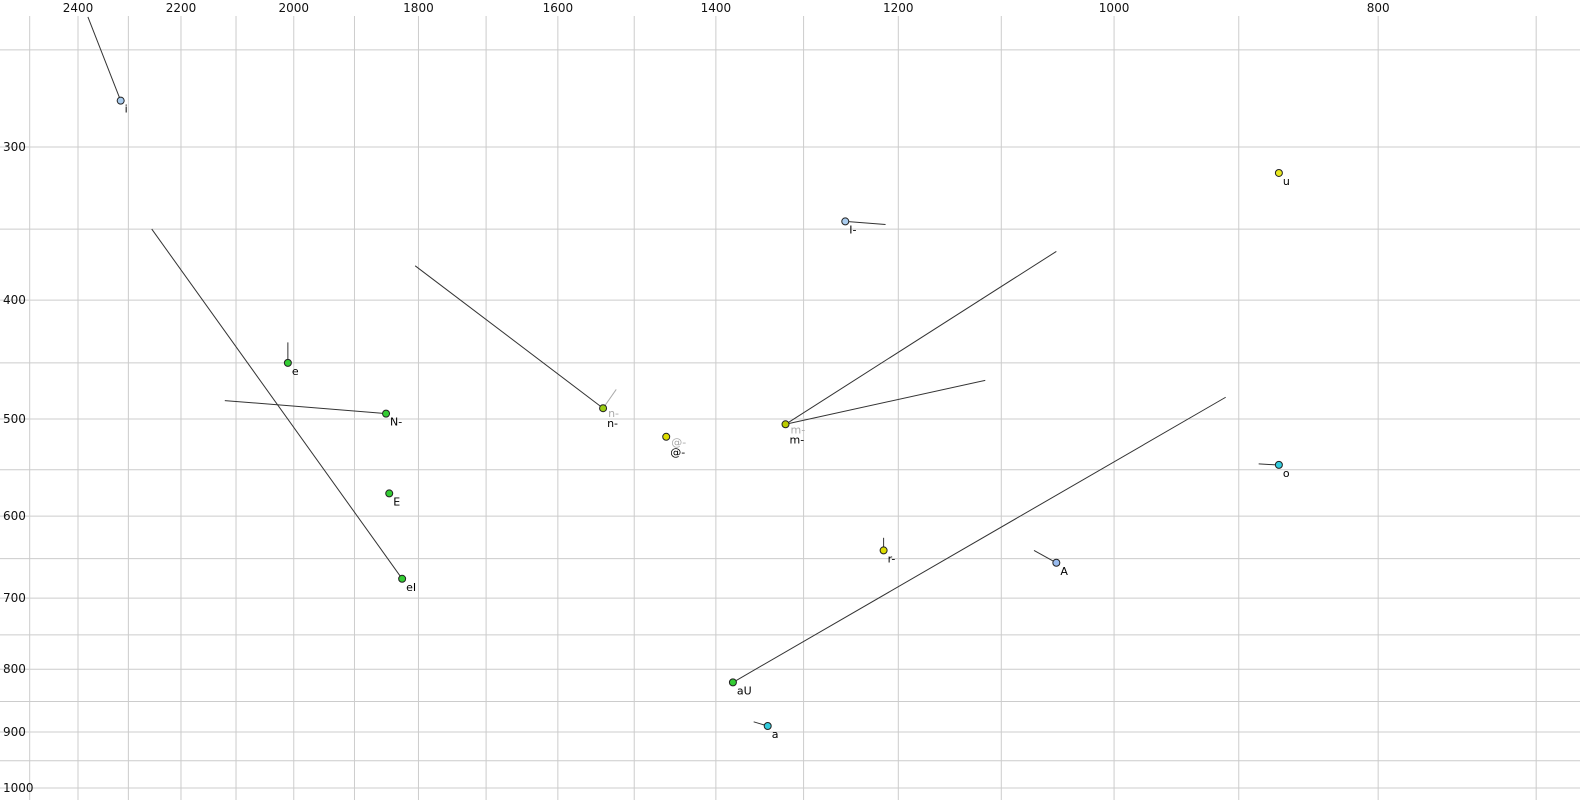 This screenshot has height=800, width=1580. I want to click on data-point-aU, so click(732, 682).